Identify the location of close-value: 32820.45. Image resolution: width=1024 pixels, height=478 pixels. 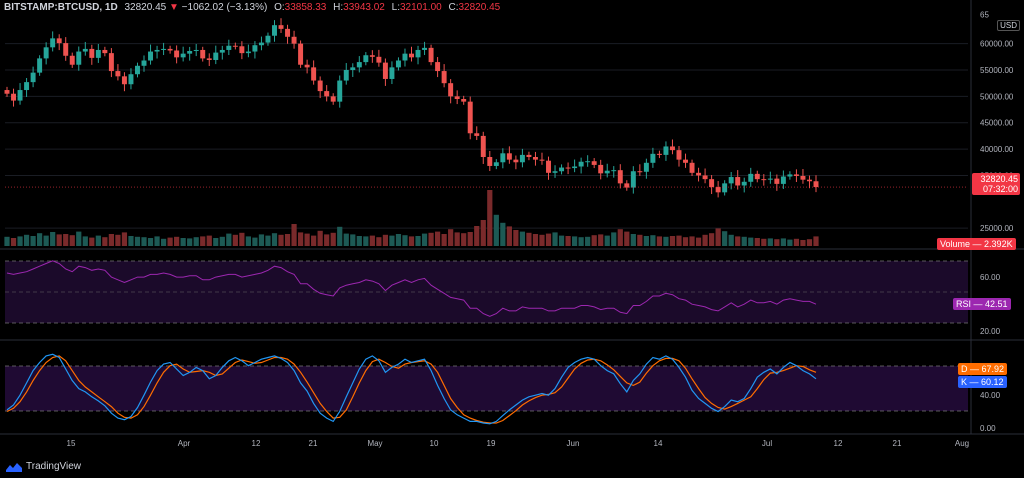
(479, 7).